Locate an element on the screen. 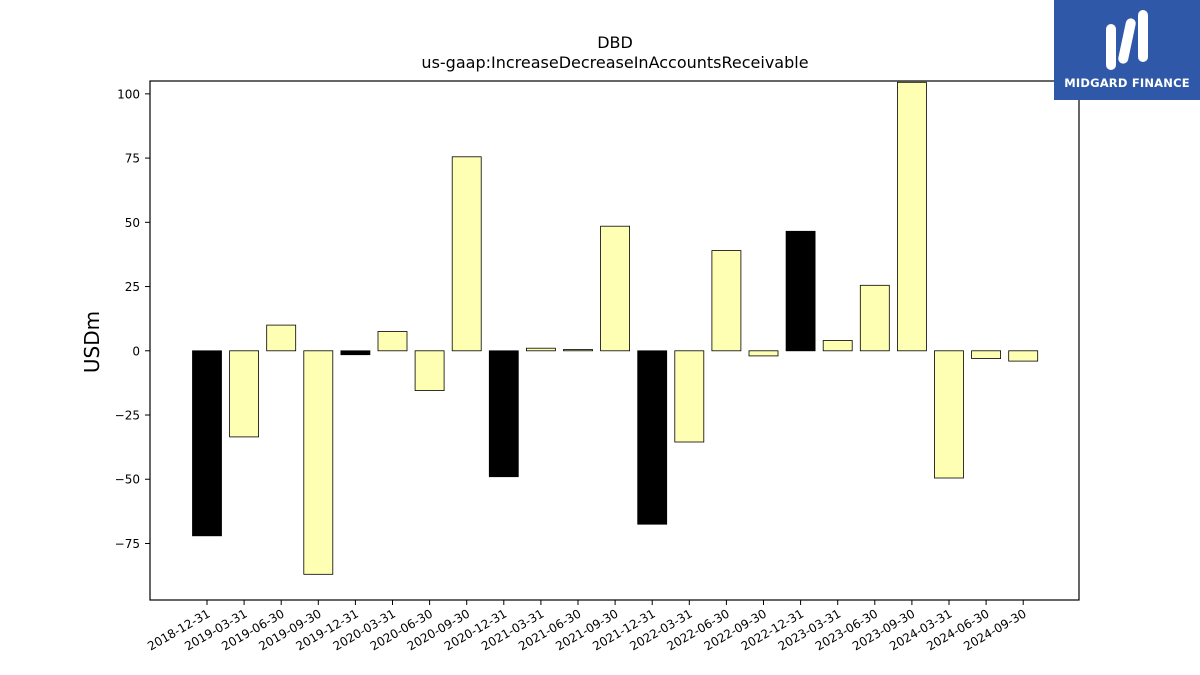 The width and height of the screenshot is (1200, 675). y-tick-label: −75 is located at coordinates (127, 544).